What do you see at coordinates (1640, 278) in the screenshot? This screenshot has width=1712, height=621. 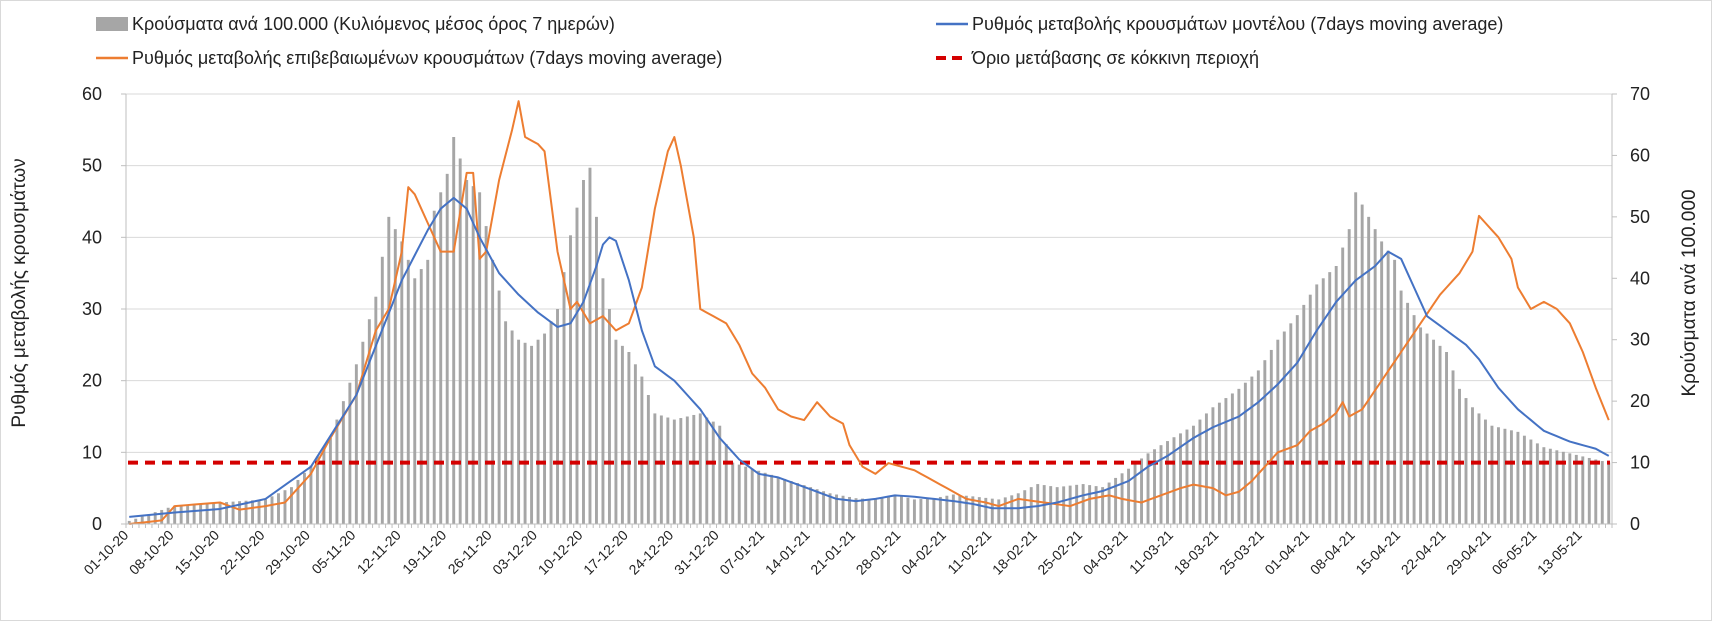 I see `y-tick-label-right: 40` at bounding box center [1640, 278].